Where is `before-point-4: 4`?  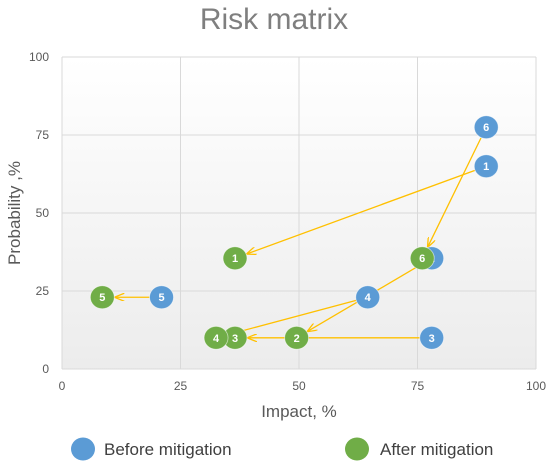
before-point-4: 4 is located at coordinates (368, 297).